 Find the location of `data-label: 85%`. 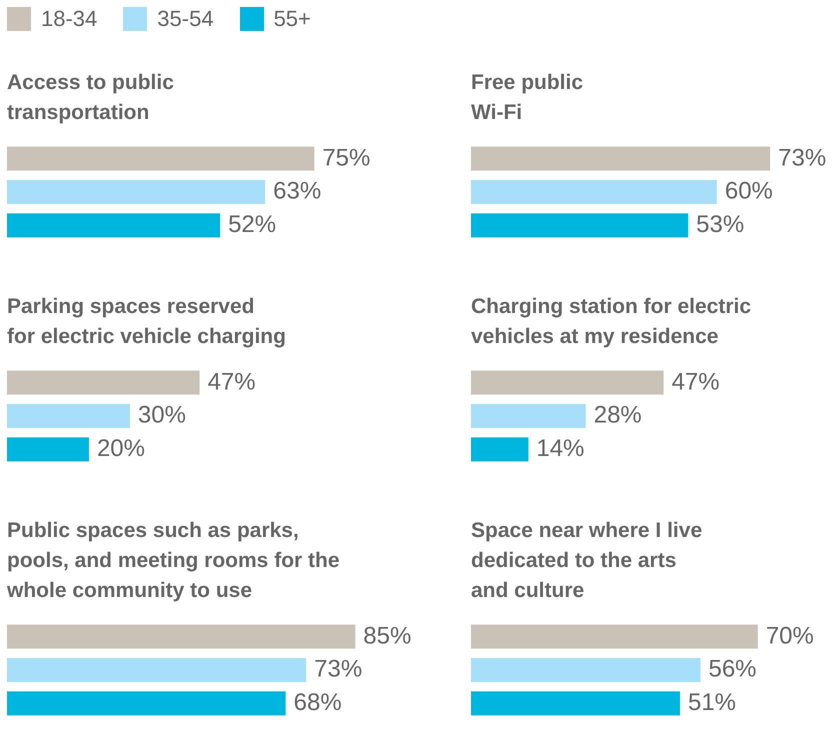

data-label: 85% is located at coordinates (387, 636).